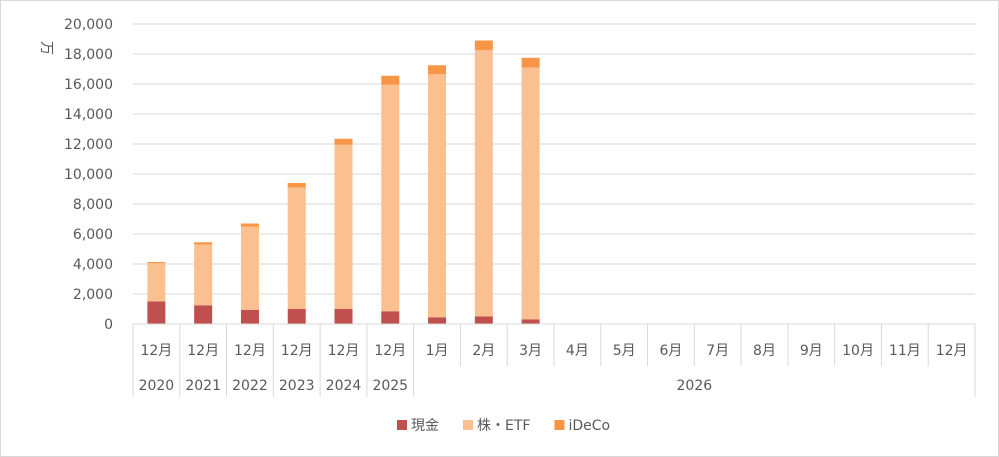 This screenshot has width=999, height=457. I want to click on legend-label: iDeCo, so click(589, 426).